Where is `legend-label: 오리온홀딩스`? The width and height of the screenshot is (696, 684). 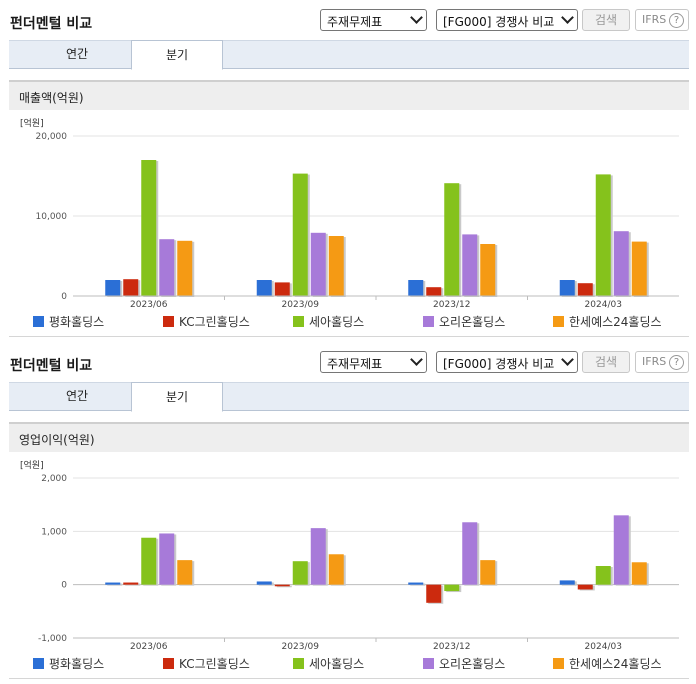
legend-label: 오리온홀딩스 is located at coordinates (472, 664).